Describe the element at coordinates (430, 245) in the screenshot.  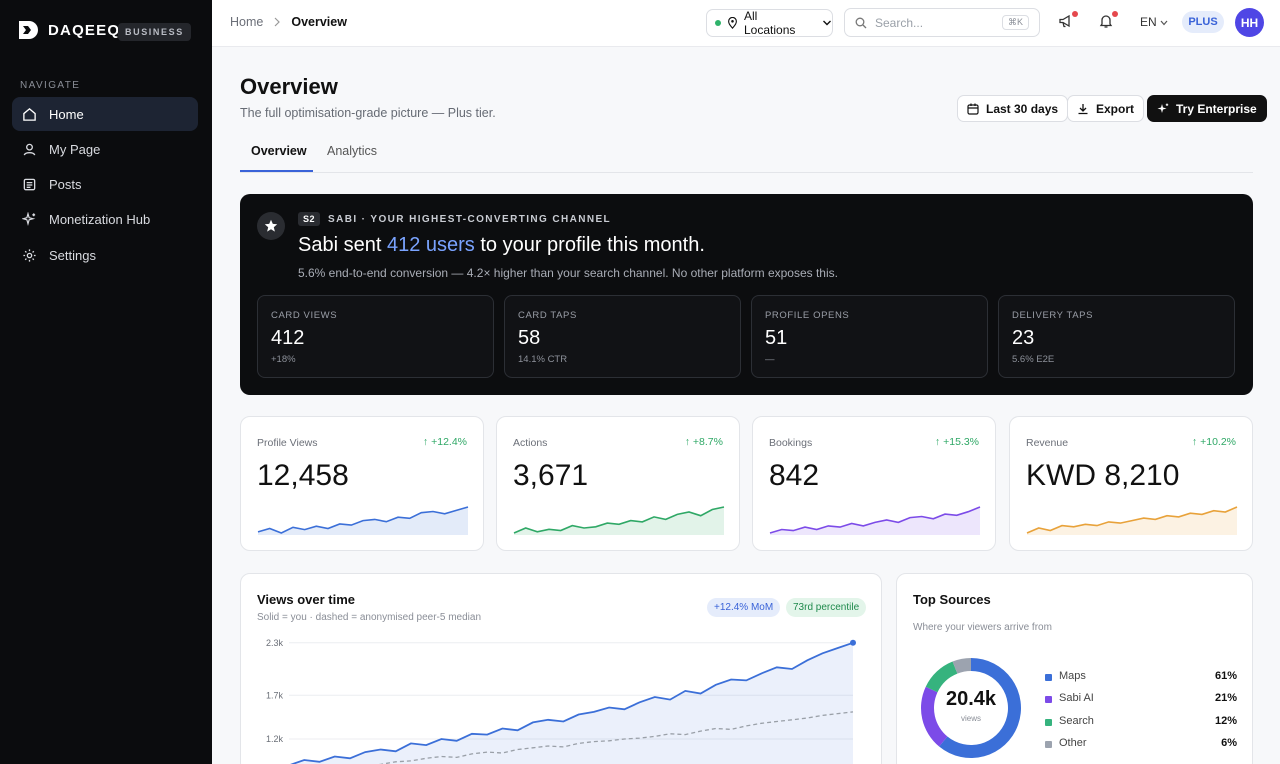
I see `hero-headline-highlight: 412 users` at that location.